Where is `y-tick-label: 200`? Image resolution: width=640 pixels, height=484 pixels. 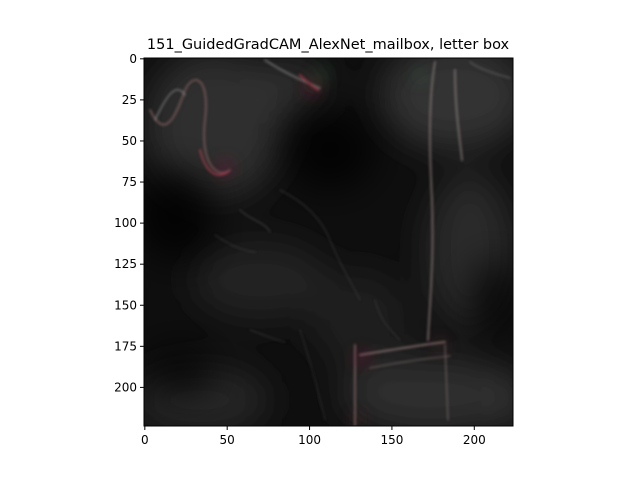 y-tick-label: 200 is located at coordinates (125, 387).